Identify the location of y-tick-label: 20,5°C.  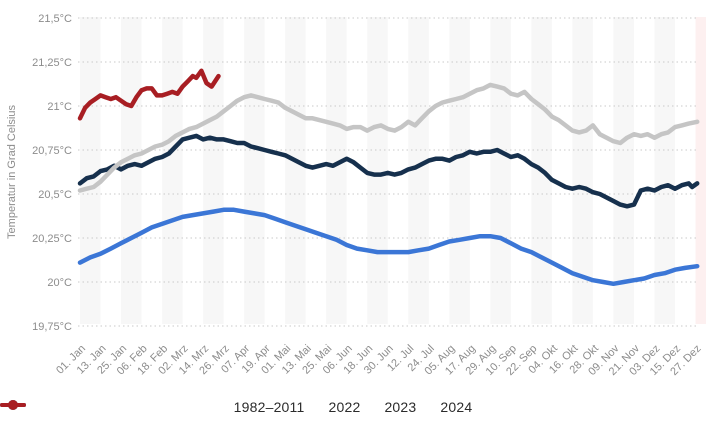
(55, 195).